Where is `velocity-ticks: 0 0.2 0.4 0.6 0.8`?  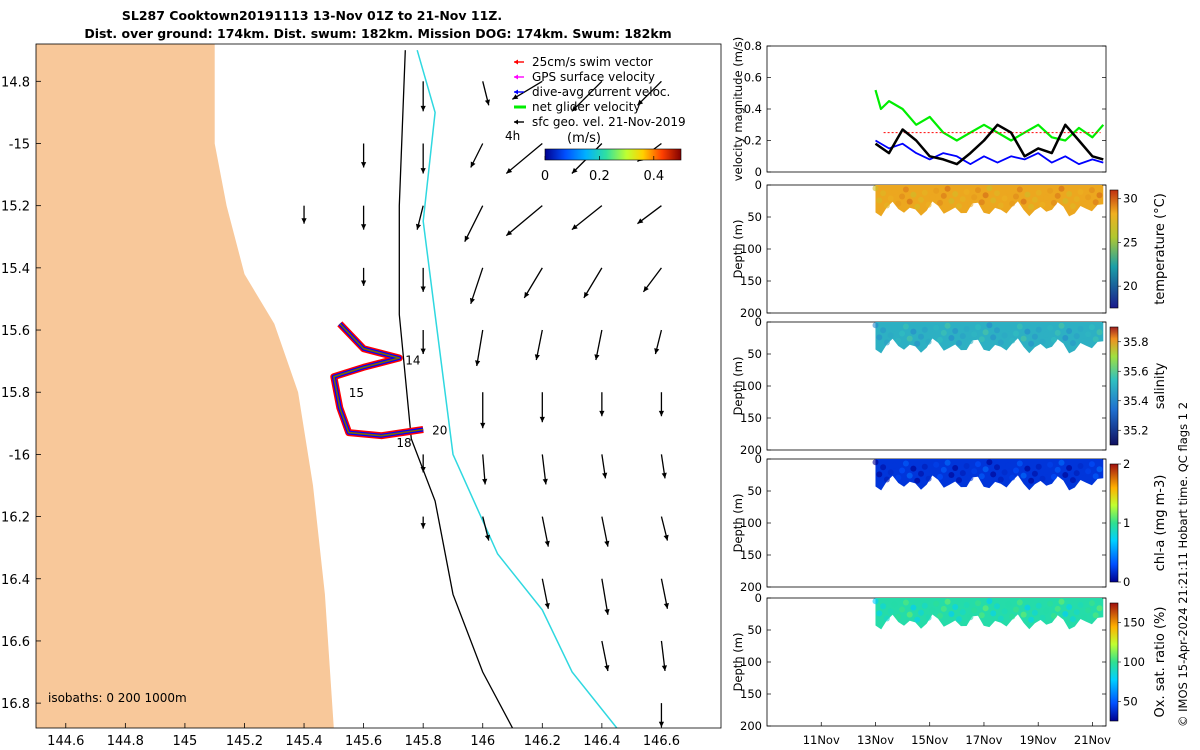 velocity-ticks: 0 0.2 0.4 0.6 0.8 is located at coordinates (925, 109).